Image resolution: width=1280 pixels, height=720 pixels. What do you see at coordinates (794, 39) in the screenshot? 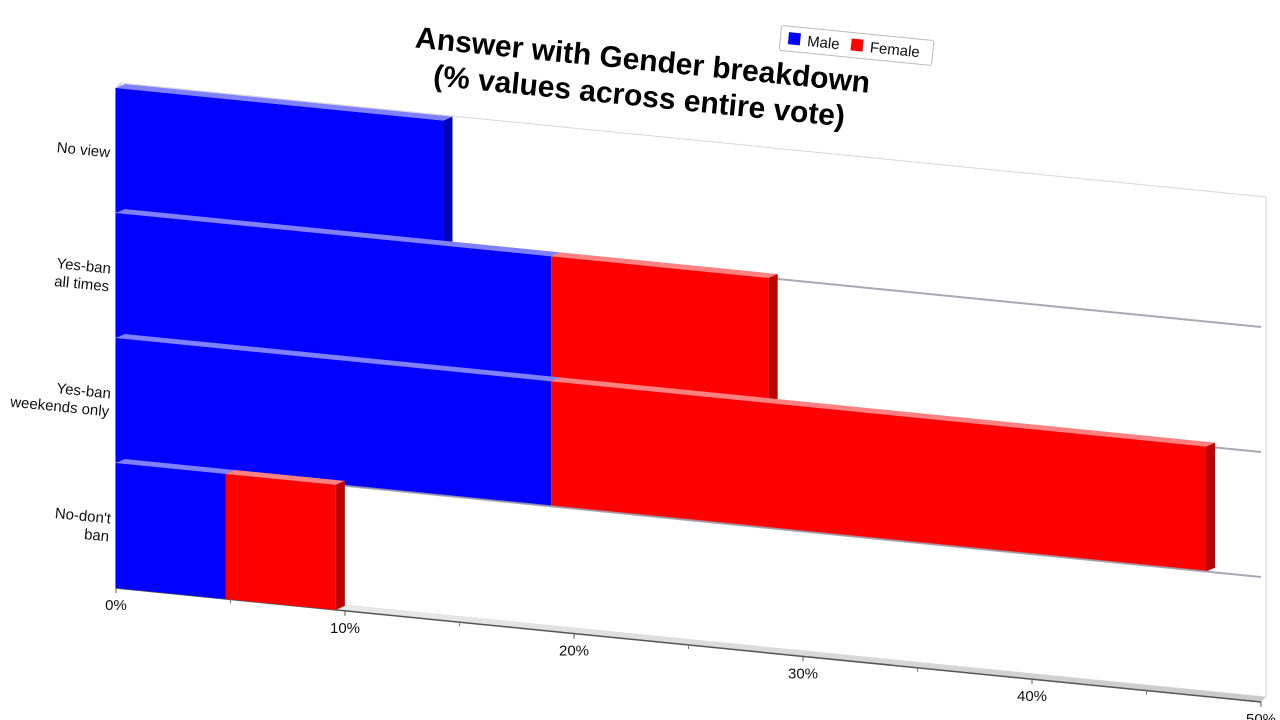
I see `legend-swatch-male` at bounding box center [794, 39].